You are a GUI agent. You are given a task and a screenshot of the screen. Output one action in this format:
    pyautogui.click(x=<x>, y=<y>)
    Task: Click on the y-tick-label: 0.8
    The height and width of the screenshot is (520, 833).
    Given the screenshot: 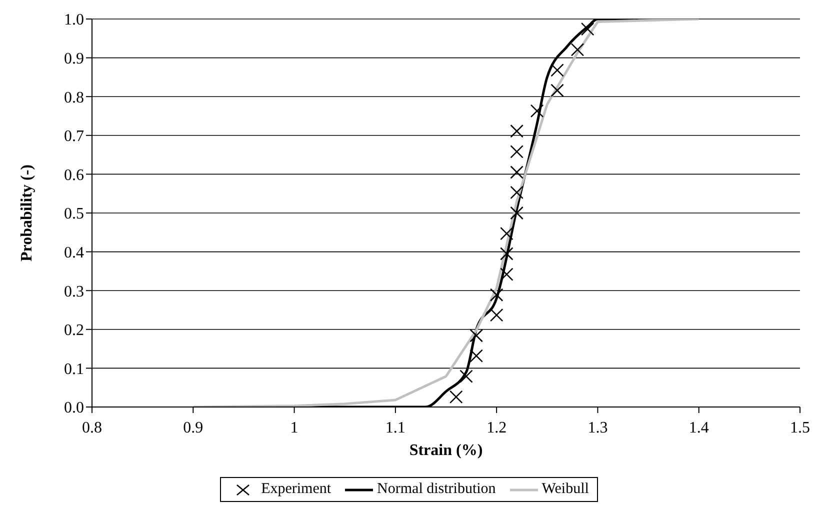 What is the action you would take?
    pyautogui.click(x=74, y=97)
    